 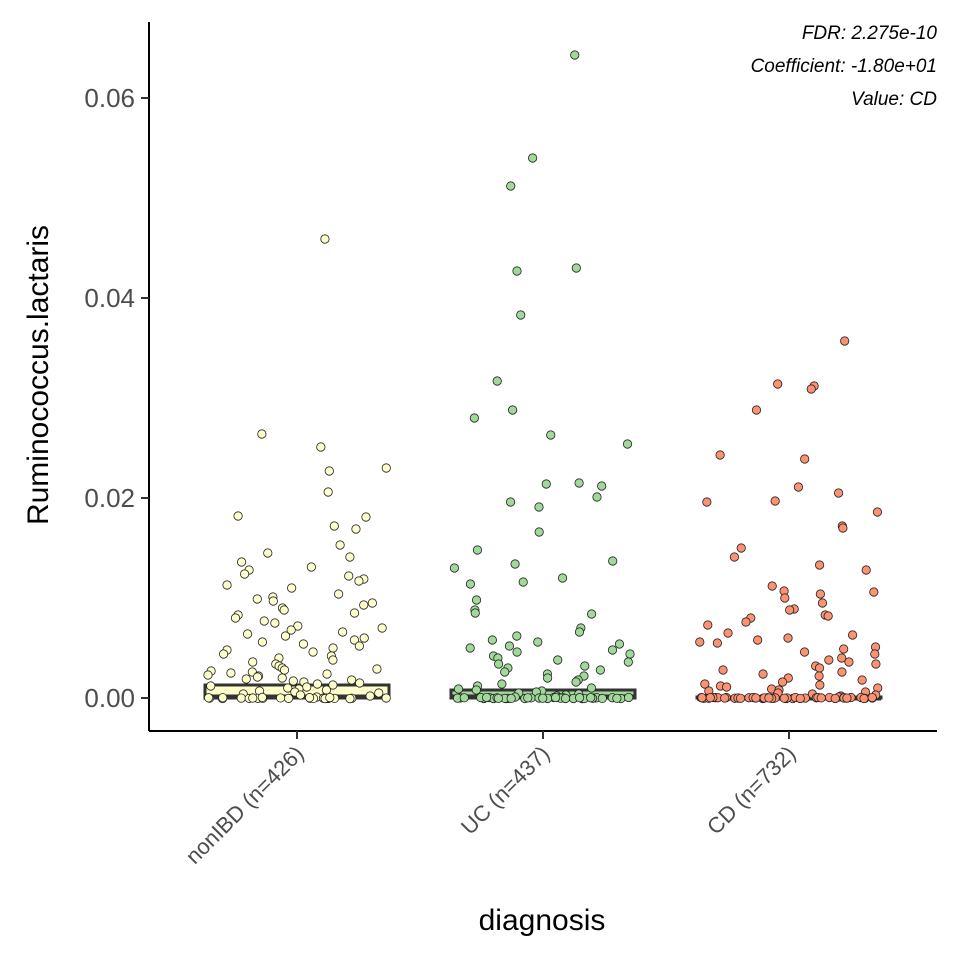 I want to click on y-axis: 0.00 0.02 0.04 0.06, so click(x=117, y=376).